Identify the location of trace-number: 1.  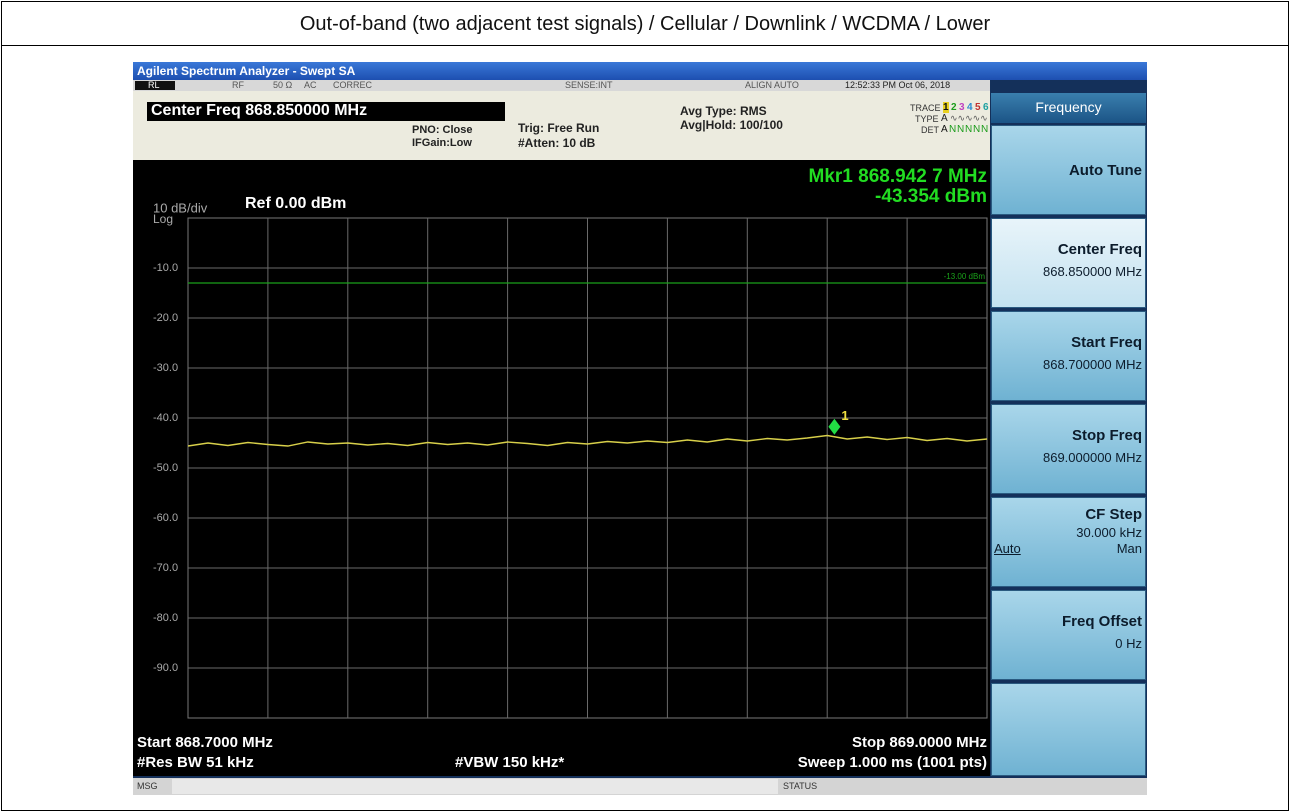
(946, 107).